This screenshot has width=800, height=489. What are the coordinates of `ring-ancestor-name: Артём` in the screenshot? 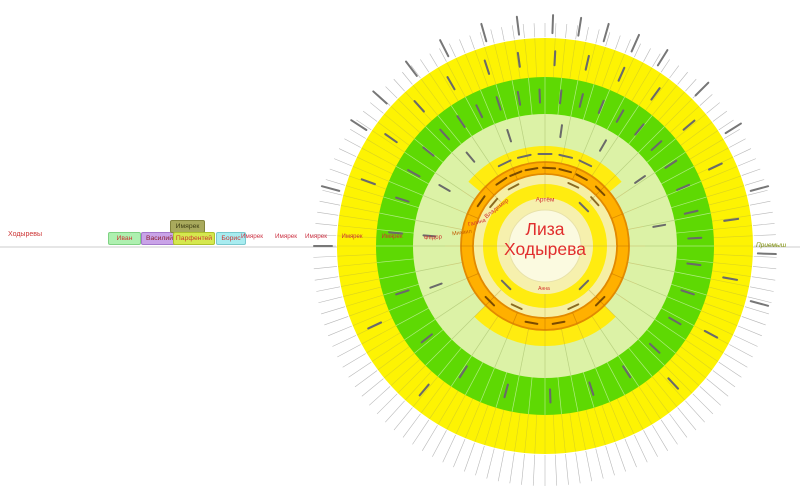 It's located at (545, 200).